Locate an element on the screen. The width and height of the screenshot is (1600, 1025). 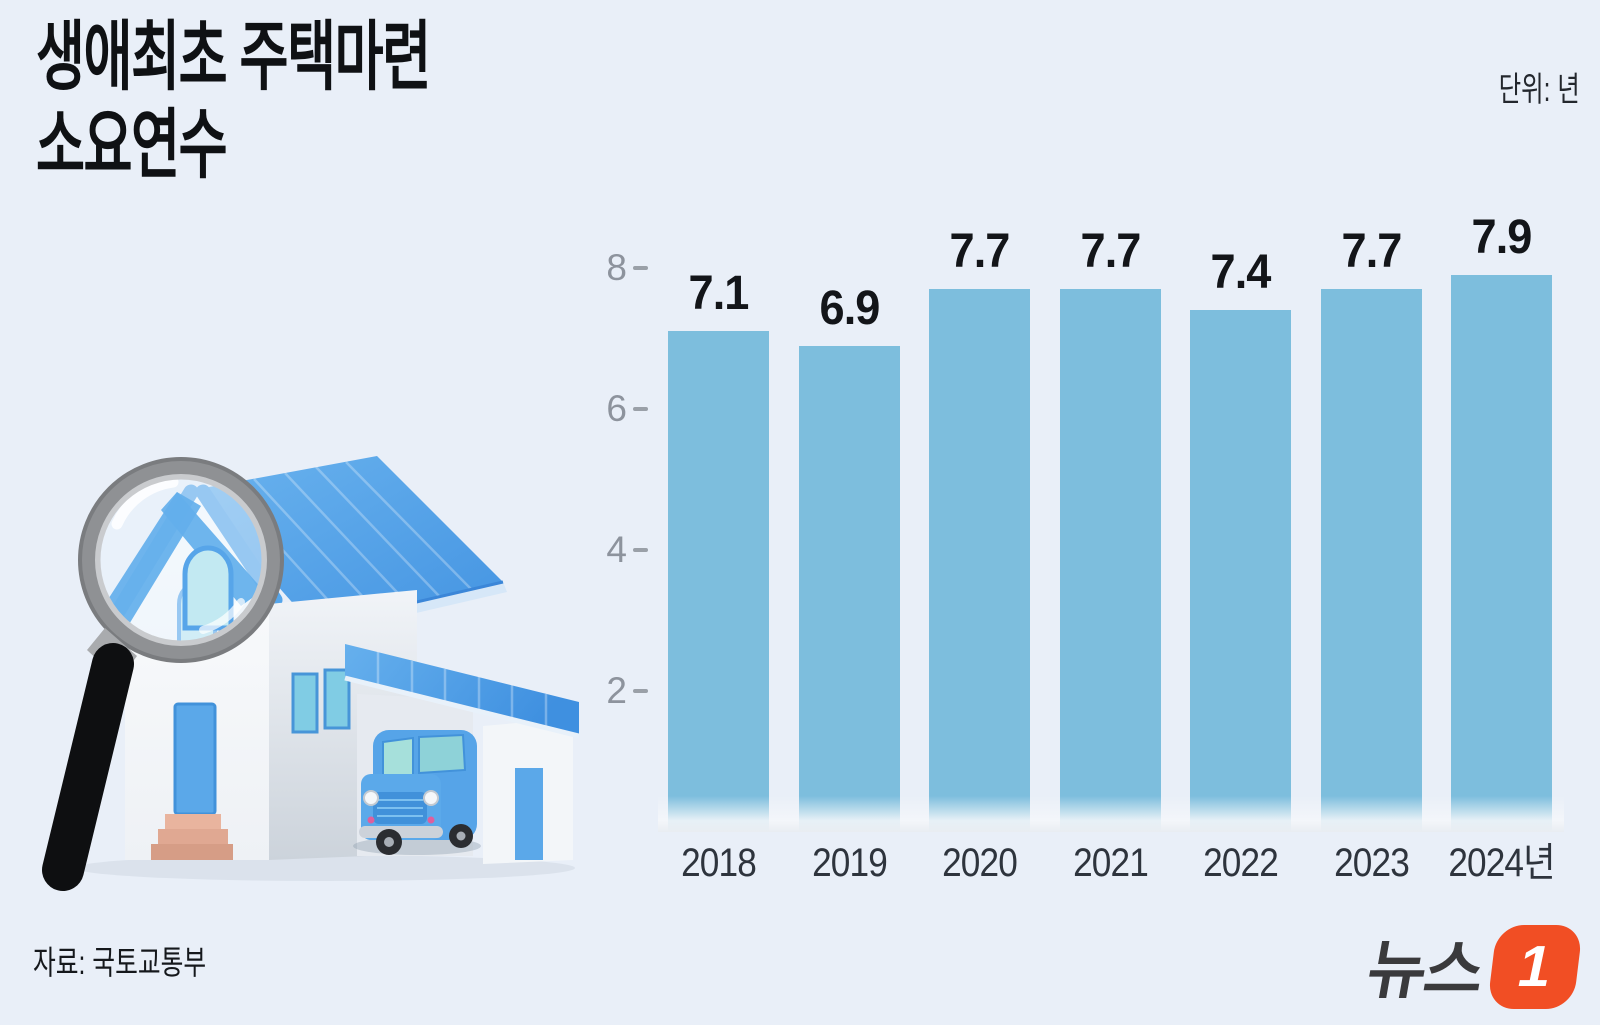
bar-value-label: 7.9 is located at coordinates (1502, 238).